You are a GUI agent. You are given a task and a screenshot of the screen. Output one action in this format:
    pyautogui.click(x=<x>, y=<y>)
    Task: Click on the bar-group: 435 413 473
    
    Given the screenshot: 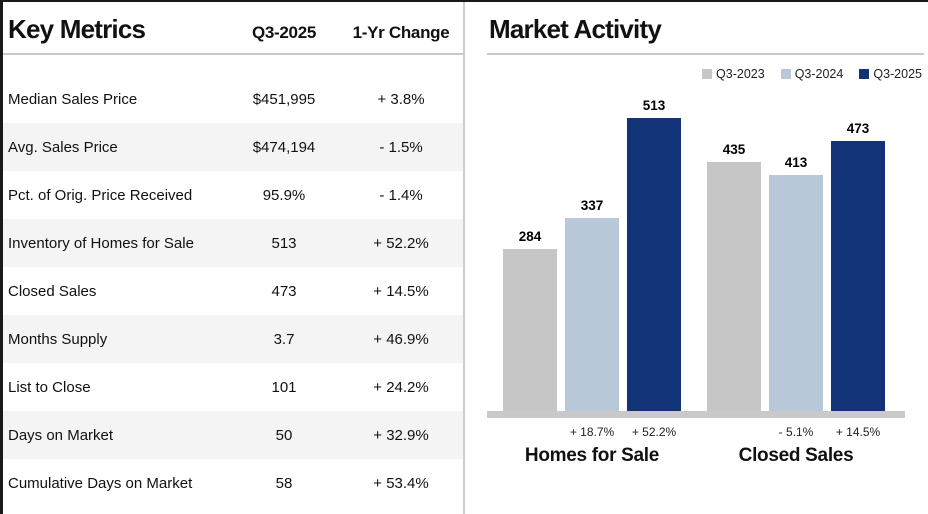 What is the action you would take?
    pyautogui.click(x=796, y=266)
    